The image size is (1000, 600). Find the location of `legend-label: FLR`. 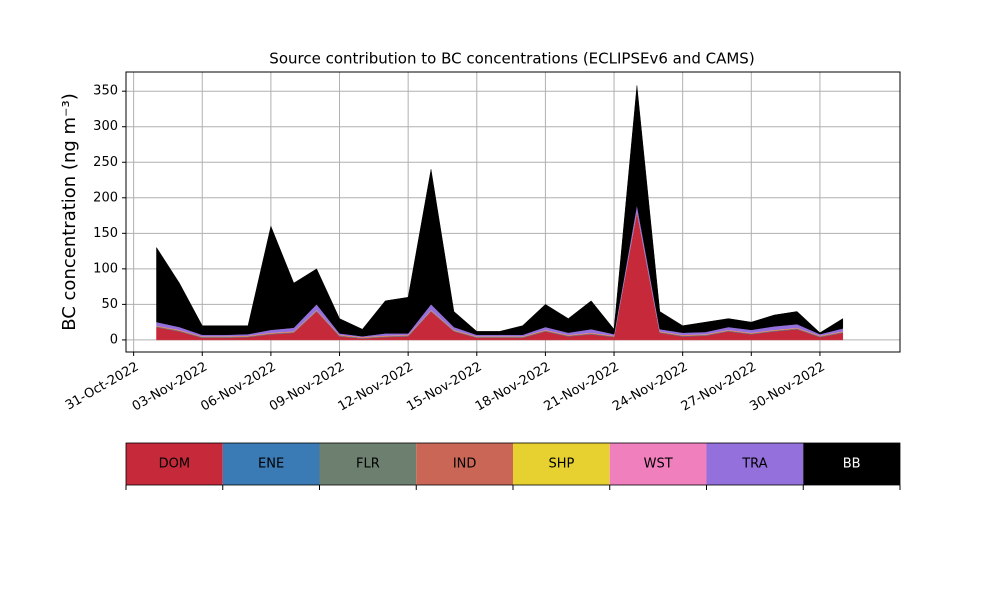

legend-label: FLR is located at coordinates (368, 464).